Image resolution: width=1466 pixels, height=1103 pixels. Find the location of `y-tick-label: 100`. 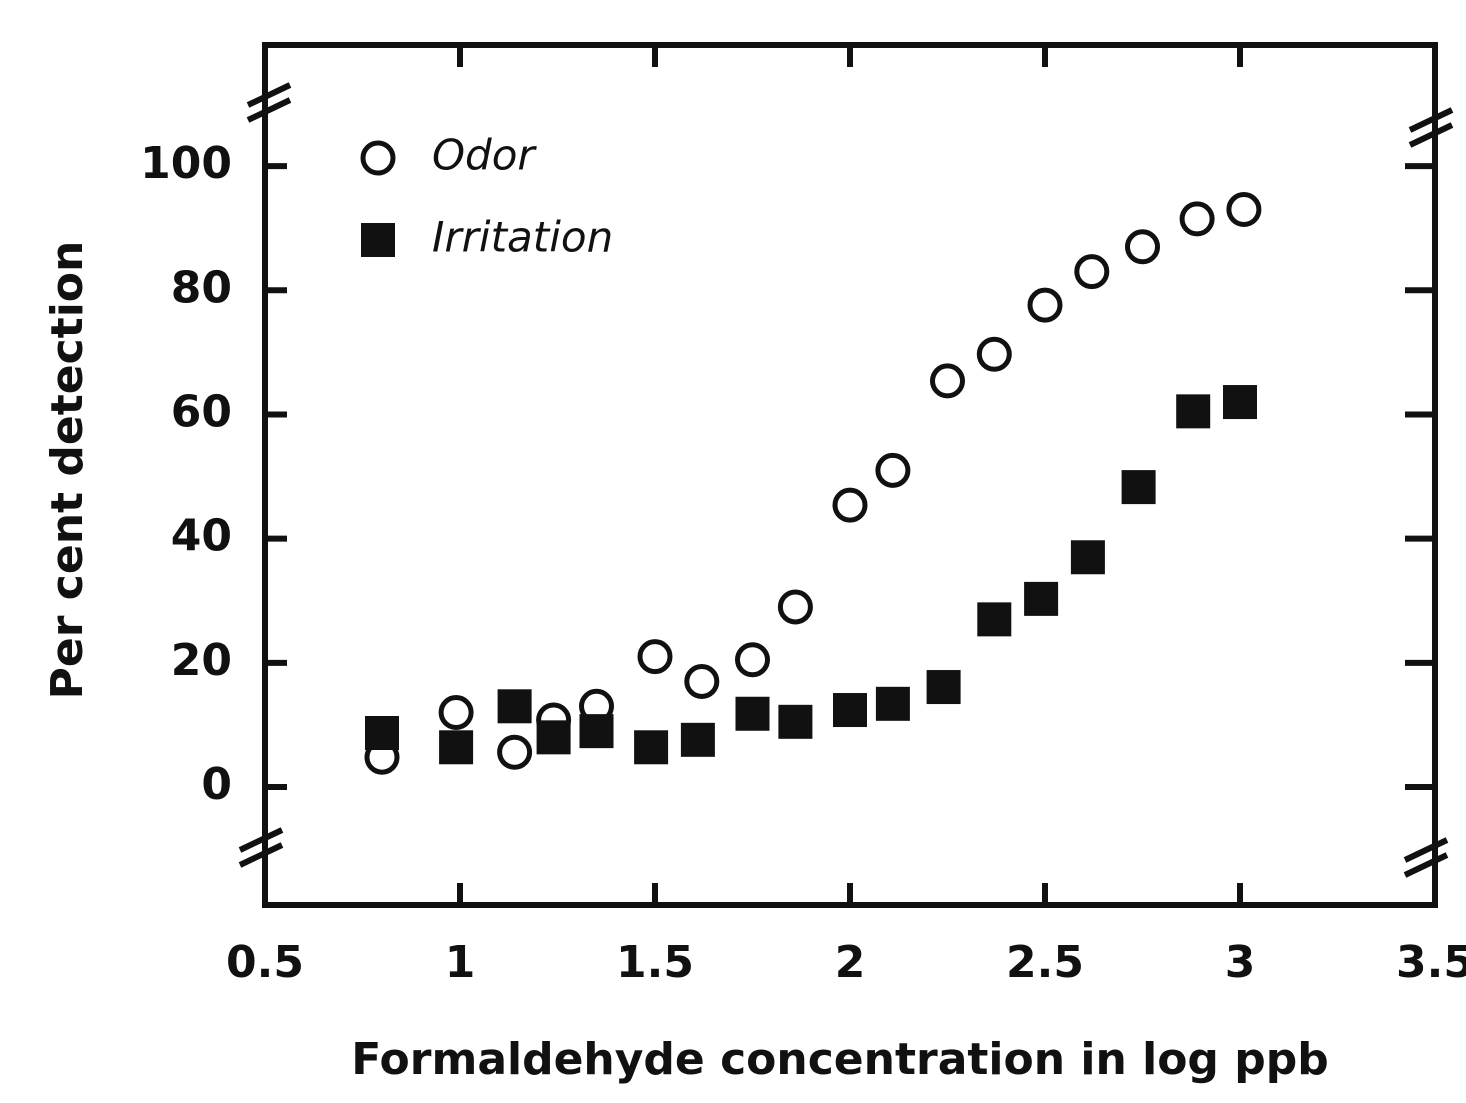

y-tick-label: 100 is located at coordinates (186, 163).